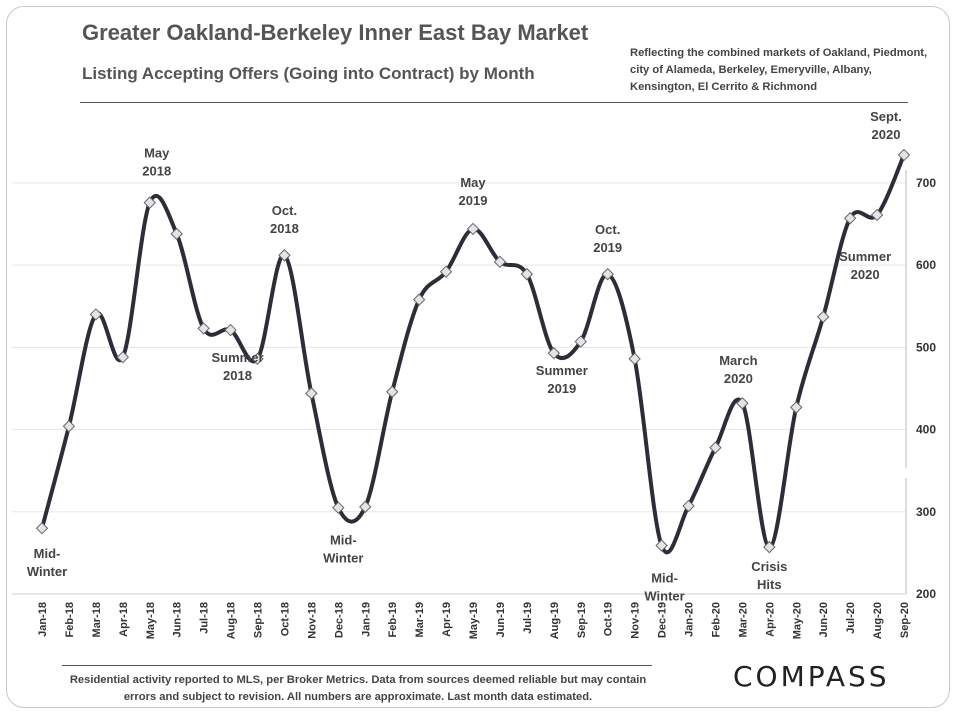 This screenshot has width=960, height=720. What do you see at coordinates (339, 620) in the screenshot?
I see `x-tick-label: Dec-18` at bounding box center [339, 620].